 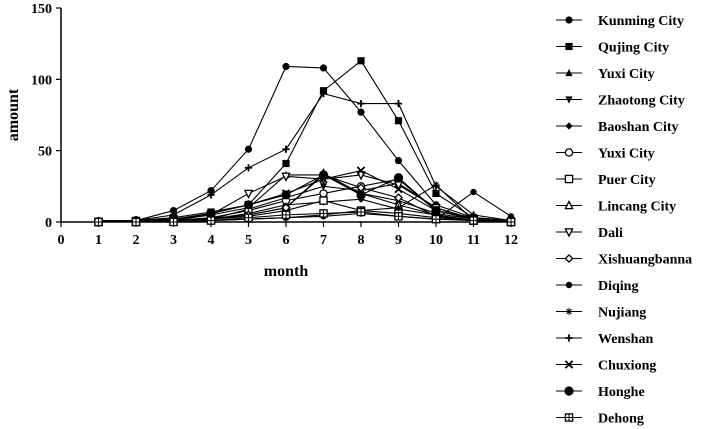 I want to click on x-tick-label: 3, so click(x=173, y=240).